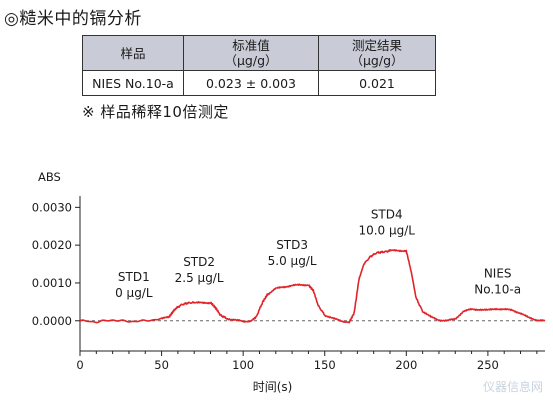  Describe the element at coordinates (387, 215) in the screenshot. I see `peak-label: STD4` at that location.